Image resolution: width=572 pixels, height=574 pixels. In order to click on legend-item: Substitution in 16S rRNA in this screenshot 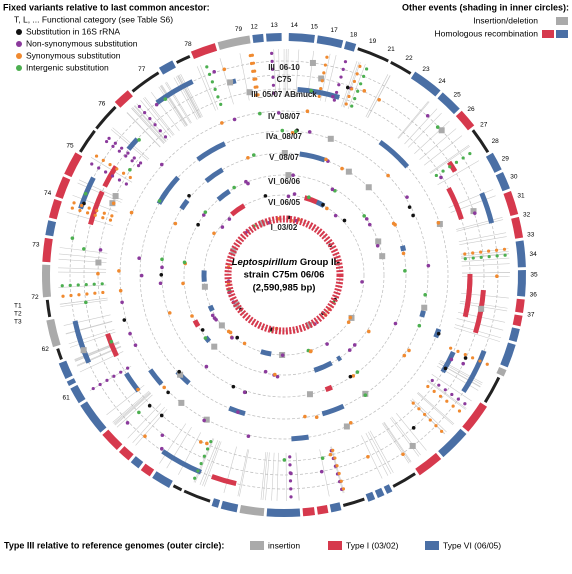, I will do `click(73, 31)`.